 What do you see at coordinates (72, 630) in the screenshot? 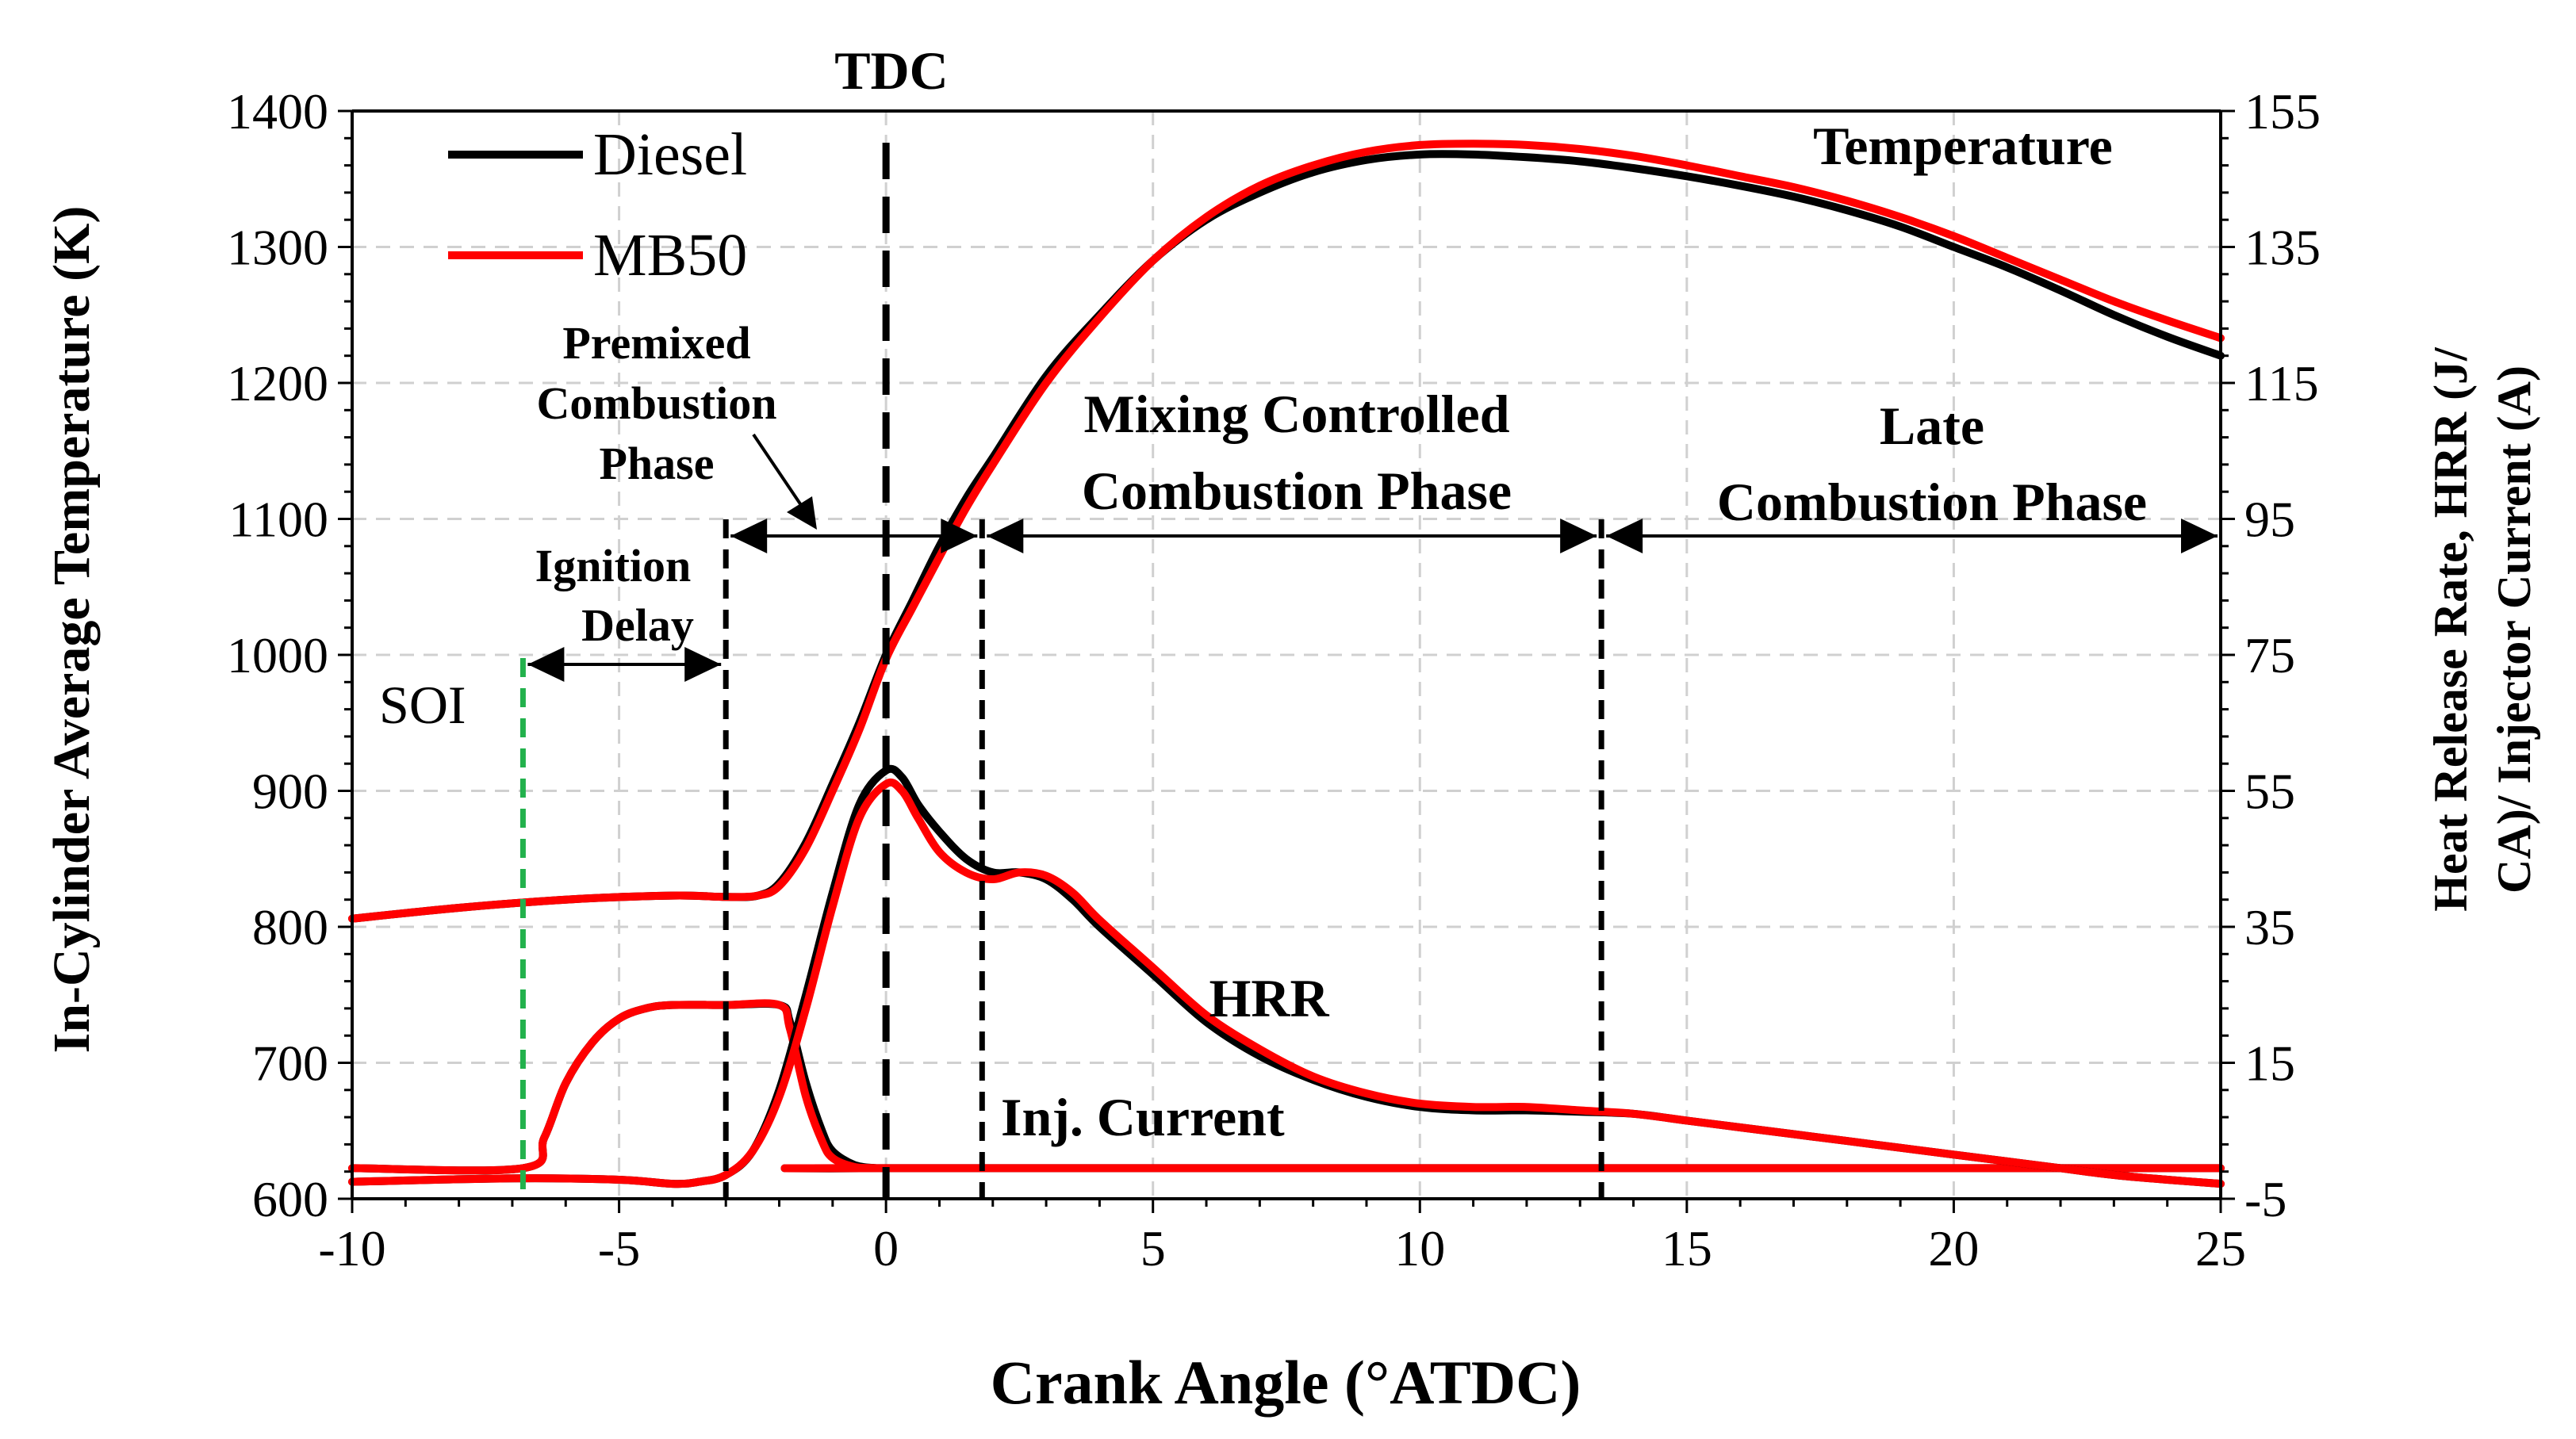
I see `y-left-axis-label: In-Cylinder Average Temperature (K)` at bounding box center [72, 630].